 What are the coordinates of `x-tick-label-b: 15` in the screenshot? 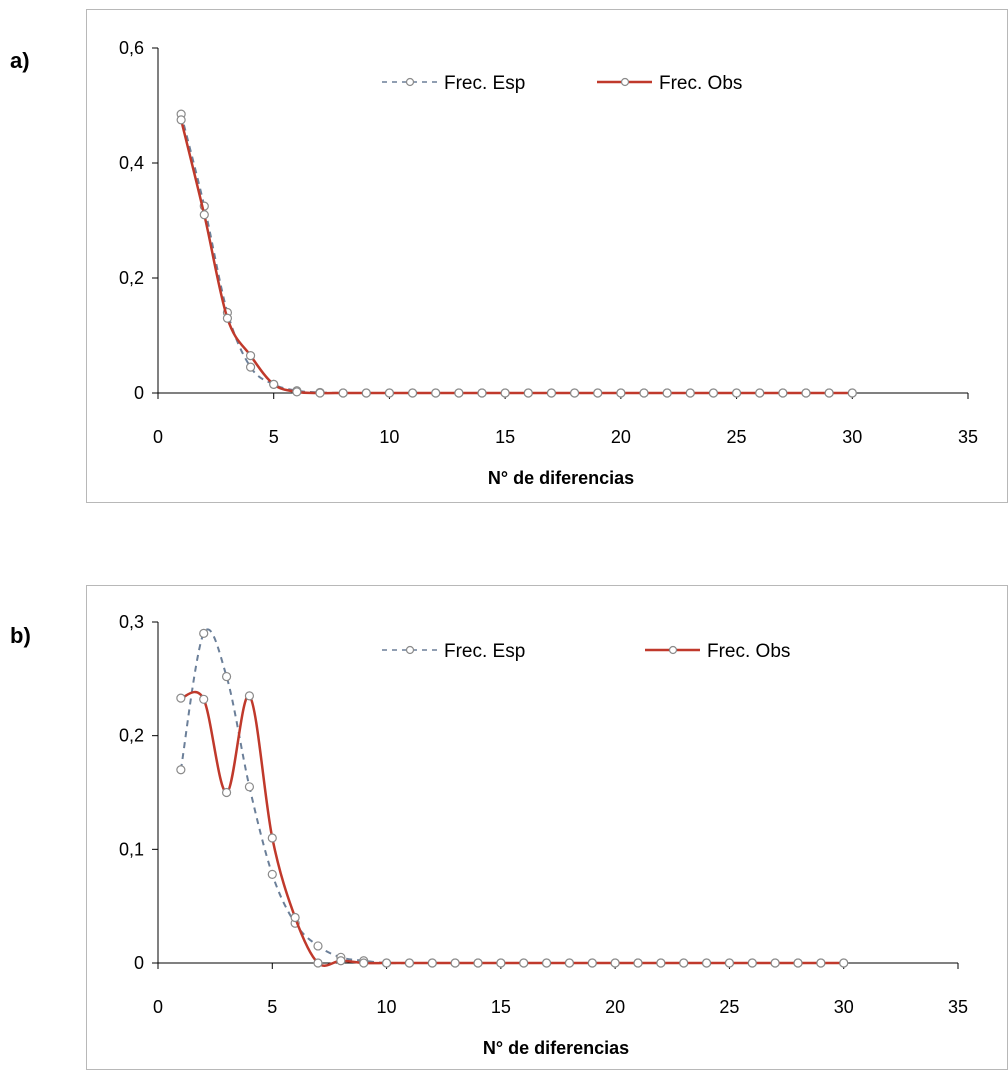 It's located at (501, 1007).